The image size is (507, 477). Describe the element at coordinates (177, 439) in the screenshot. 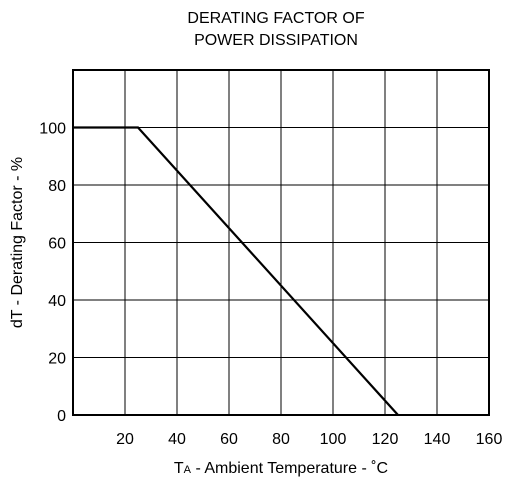

I see `x-tick-label: 40` at that location.